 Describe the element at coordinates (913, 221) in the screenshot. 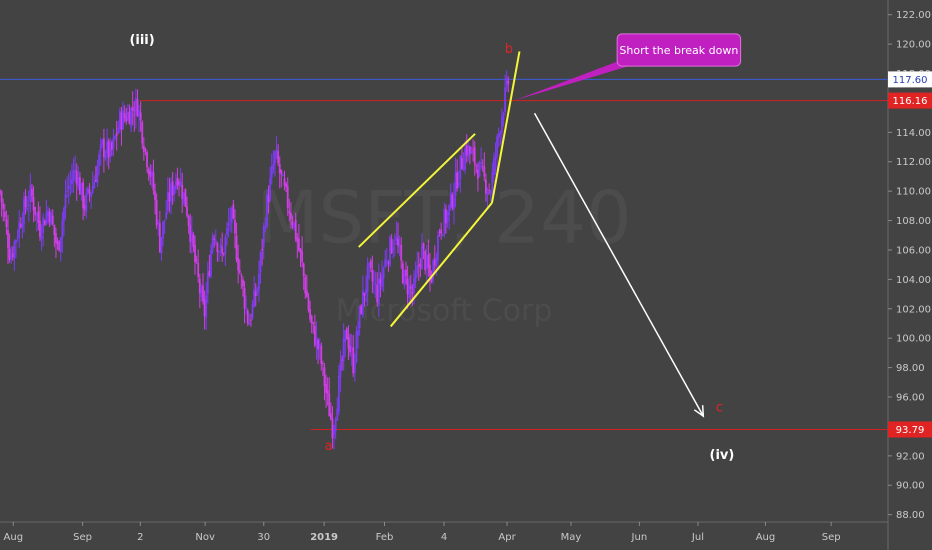

I see `y-tick-label: 108.00` at that location.